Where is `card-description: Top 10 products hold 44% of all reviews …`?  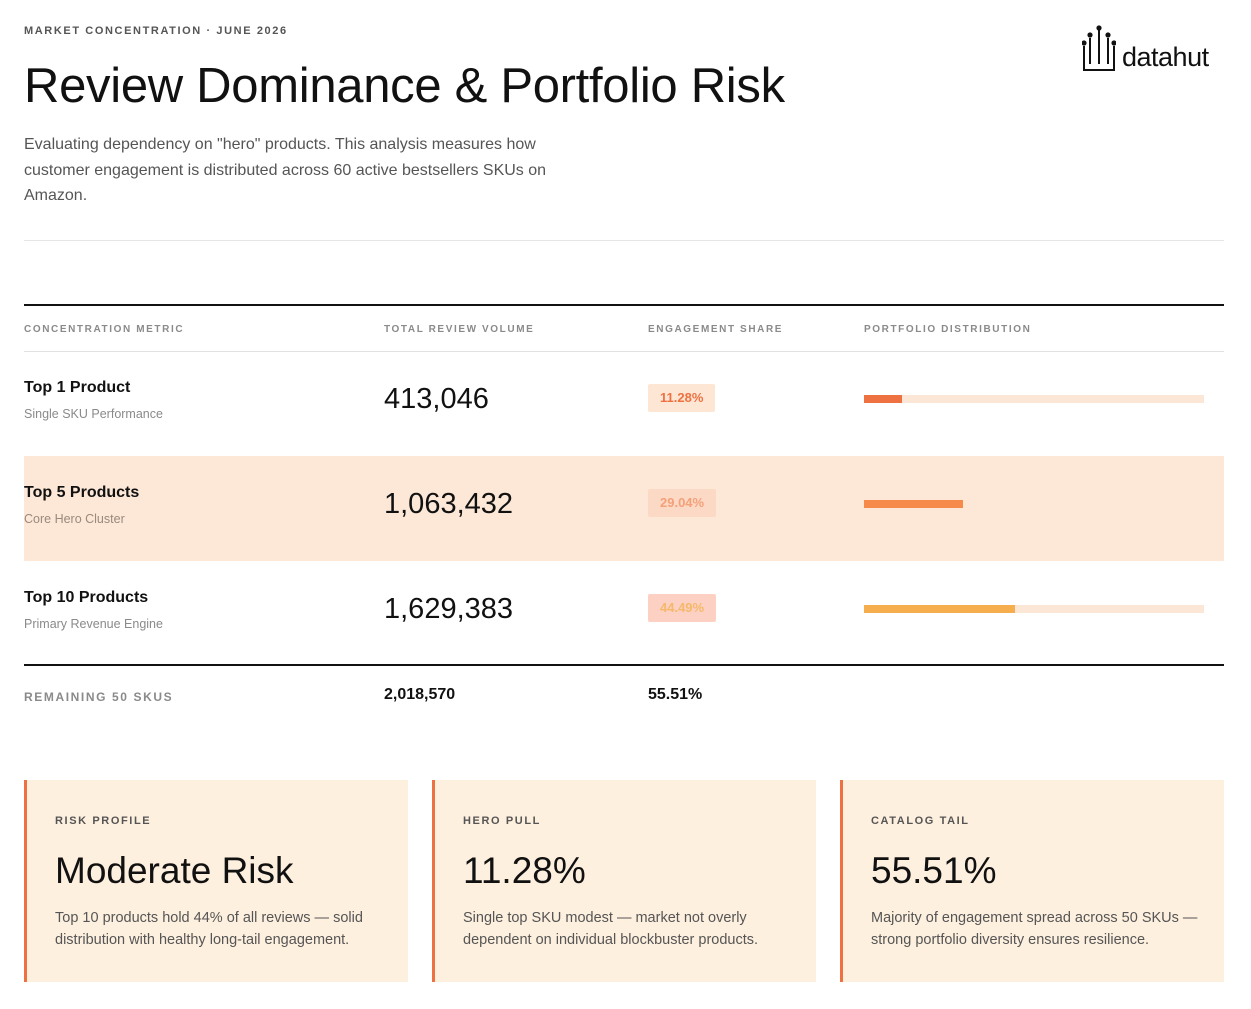 card-description: Top 10 products hold 44% of all reviews … is located at coordinates (209, 929).